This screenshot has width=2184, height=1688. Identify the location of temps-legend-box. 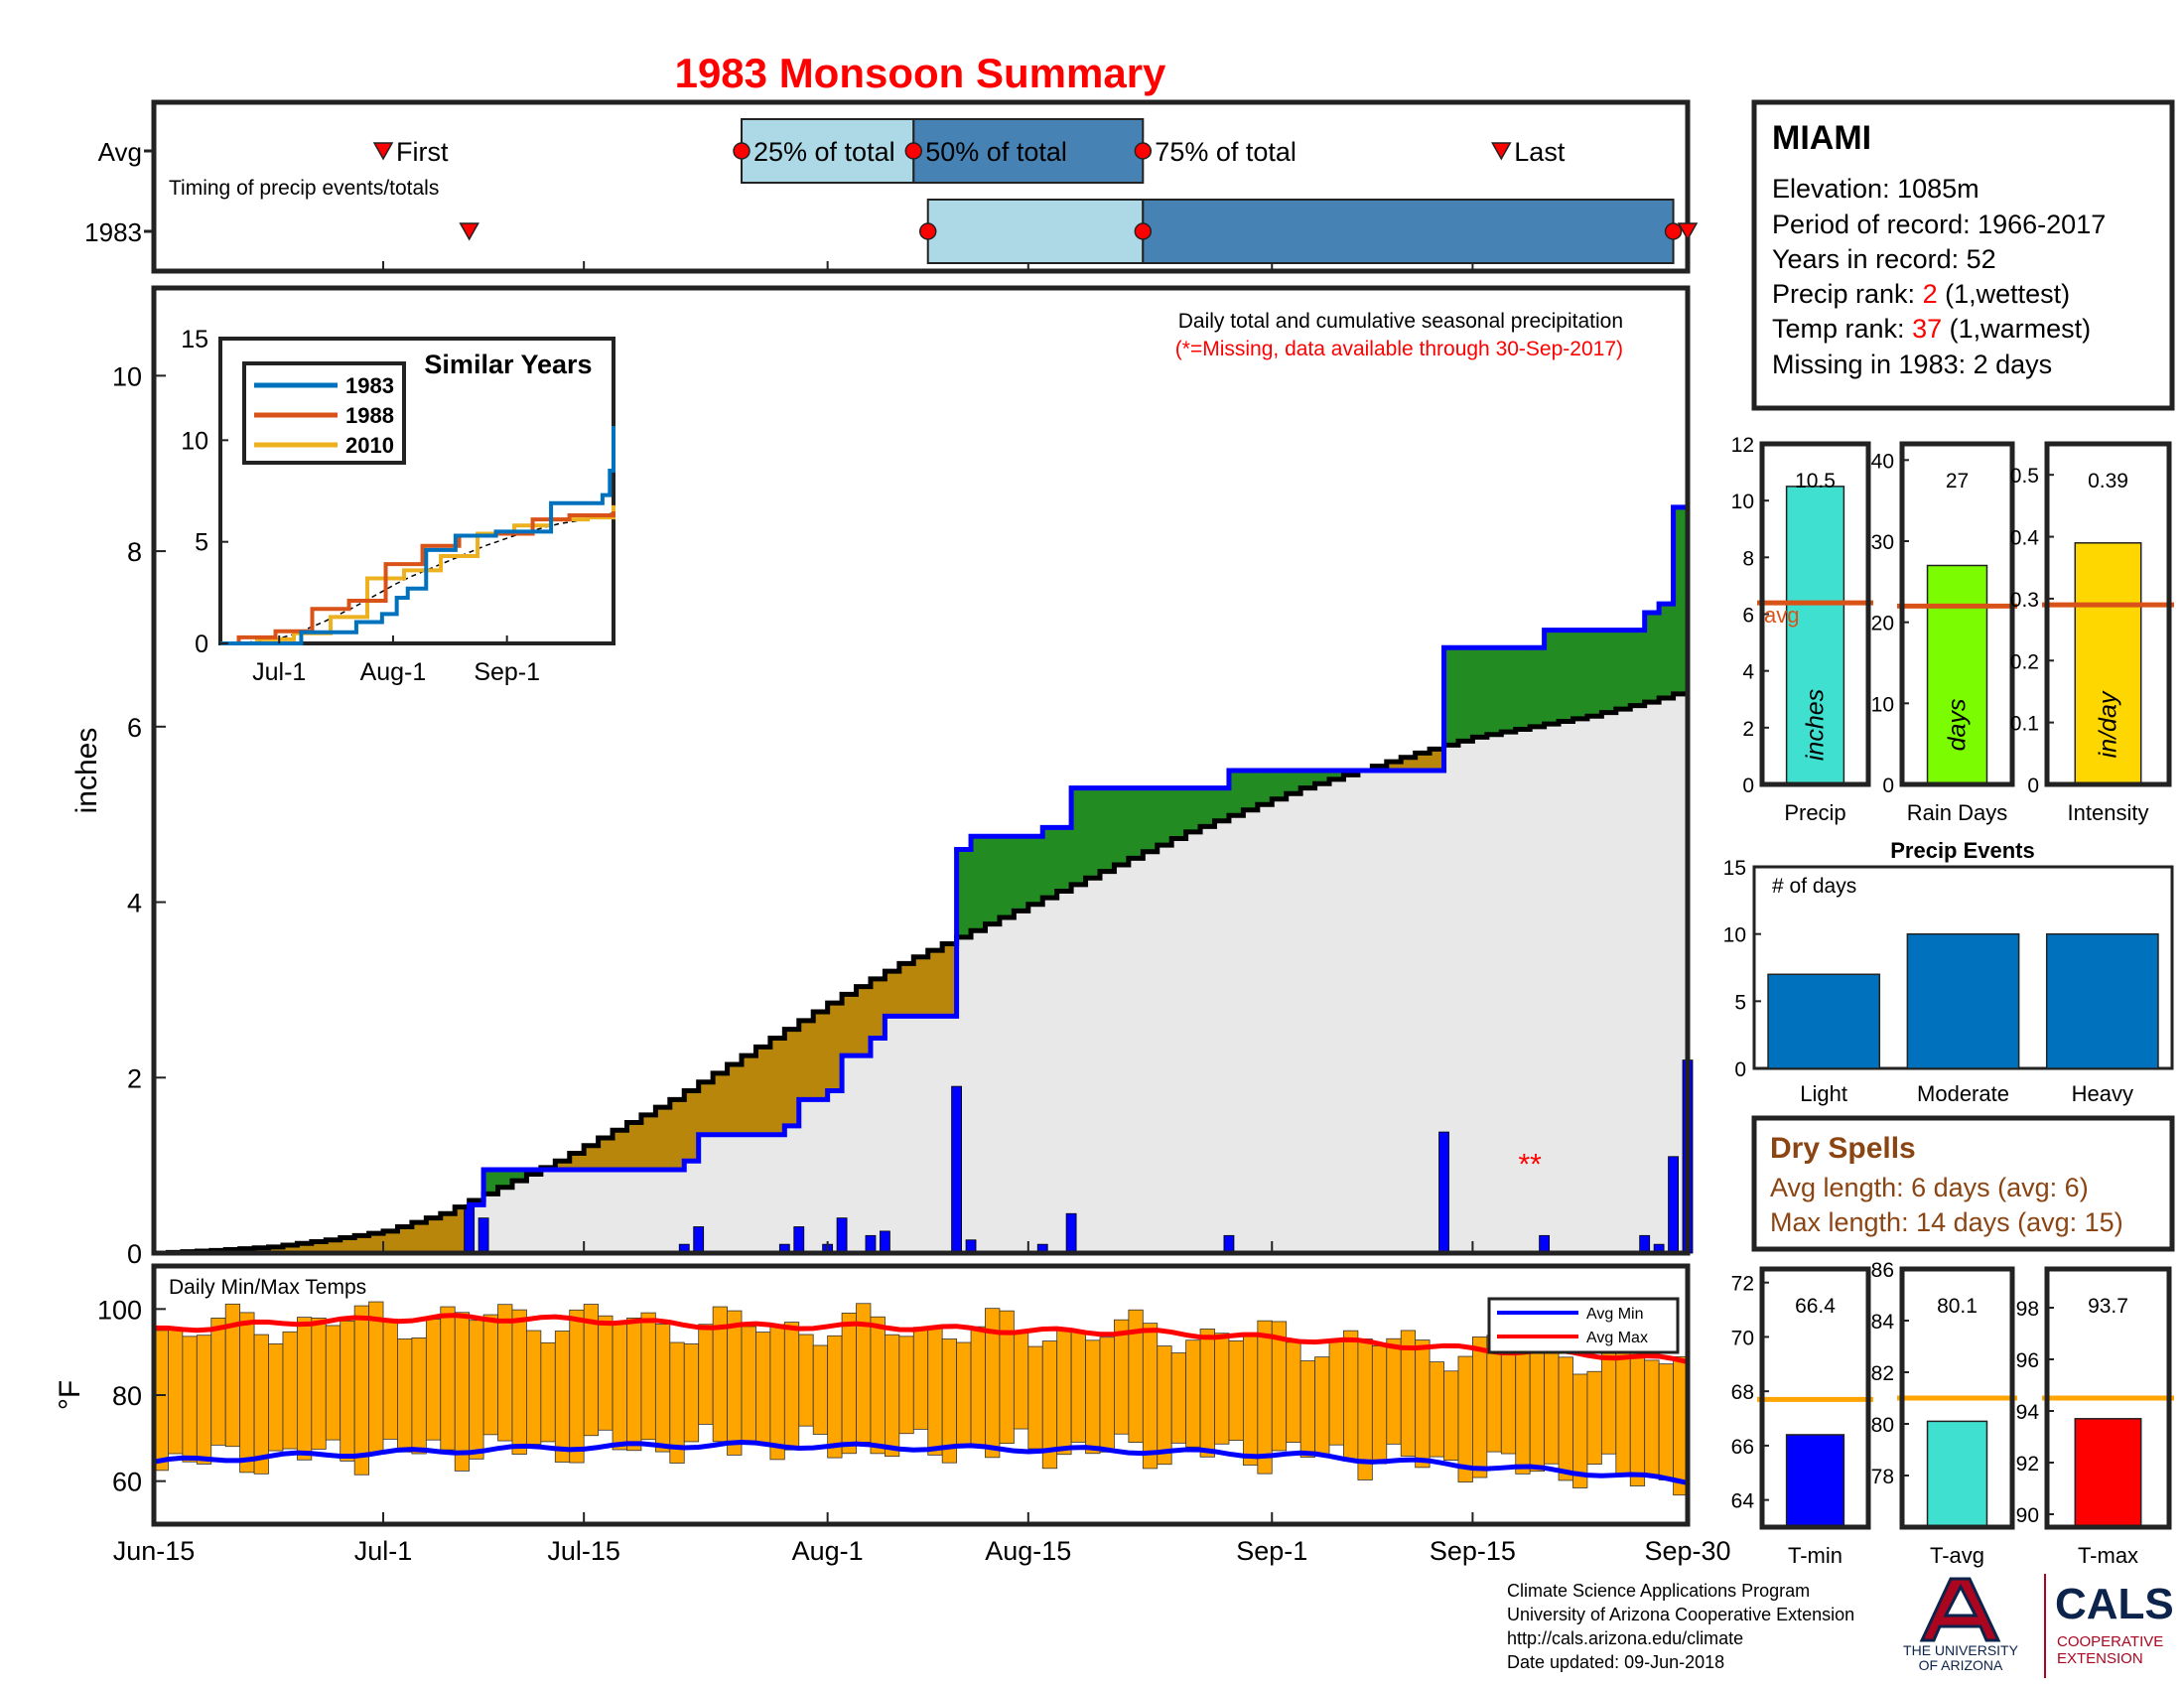
(1583, 1325).